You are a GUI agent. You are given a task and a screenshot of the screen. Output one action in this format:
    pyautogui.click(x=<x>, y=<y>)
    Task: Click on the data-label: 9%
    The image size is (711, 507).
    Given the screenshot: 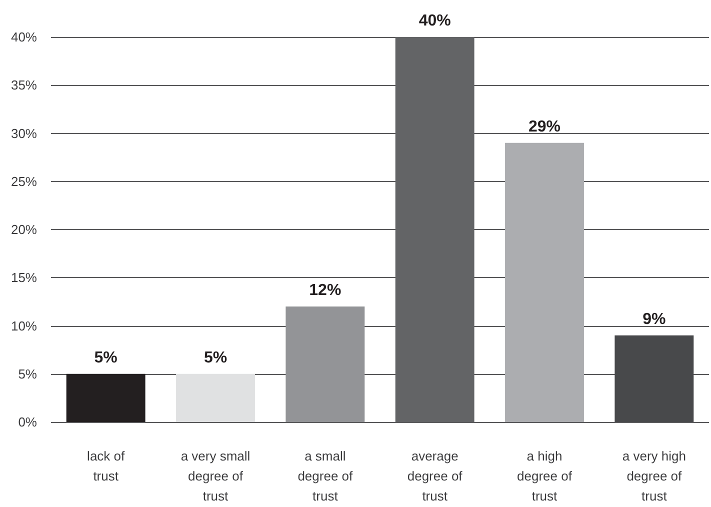 What is the action you would take?
    pyautogui.click(x=654, y=319)
    